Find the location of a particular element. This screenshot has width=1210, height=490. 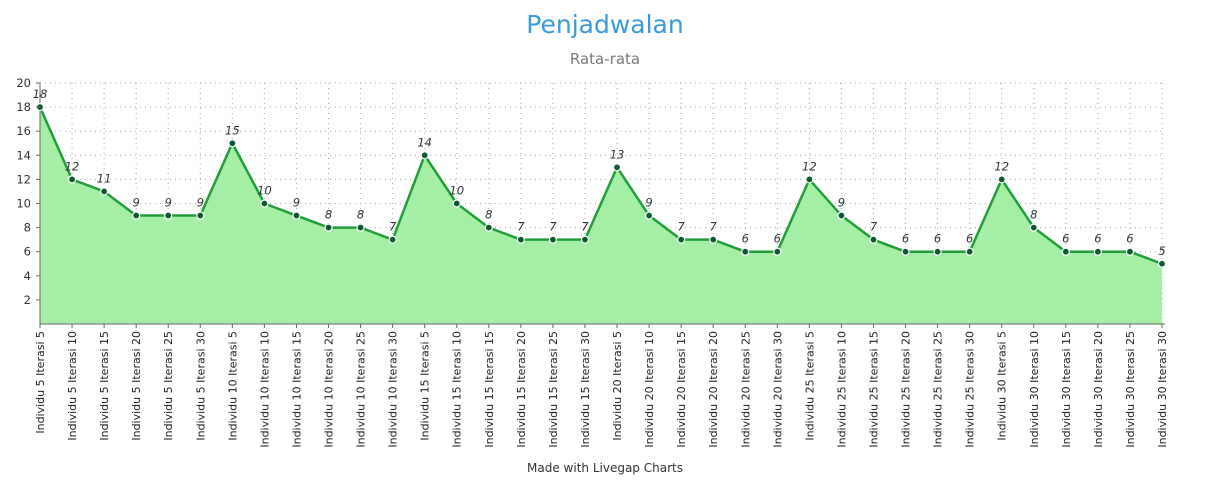

x-tick-label: Individu 5 Iterasi 5 is located at coordinates (40, 382).